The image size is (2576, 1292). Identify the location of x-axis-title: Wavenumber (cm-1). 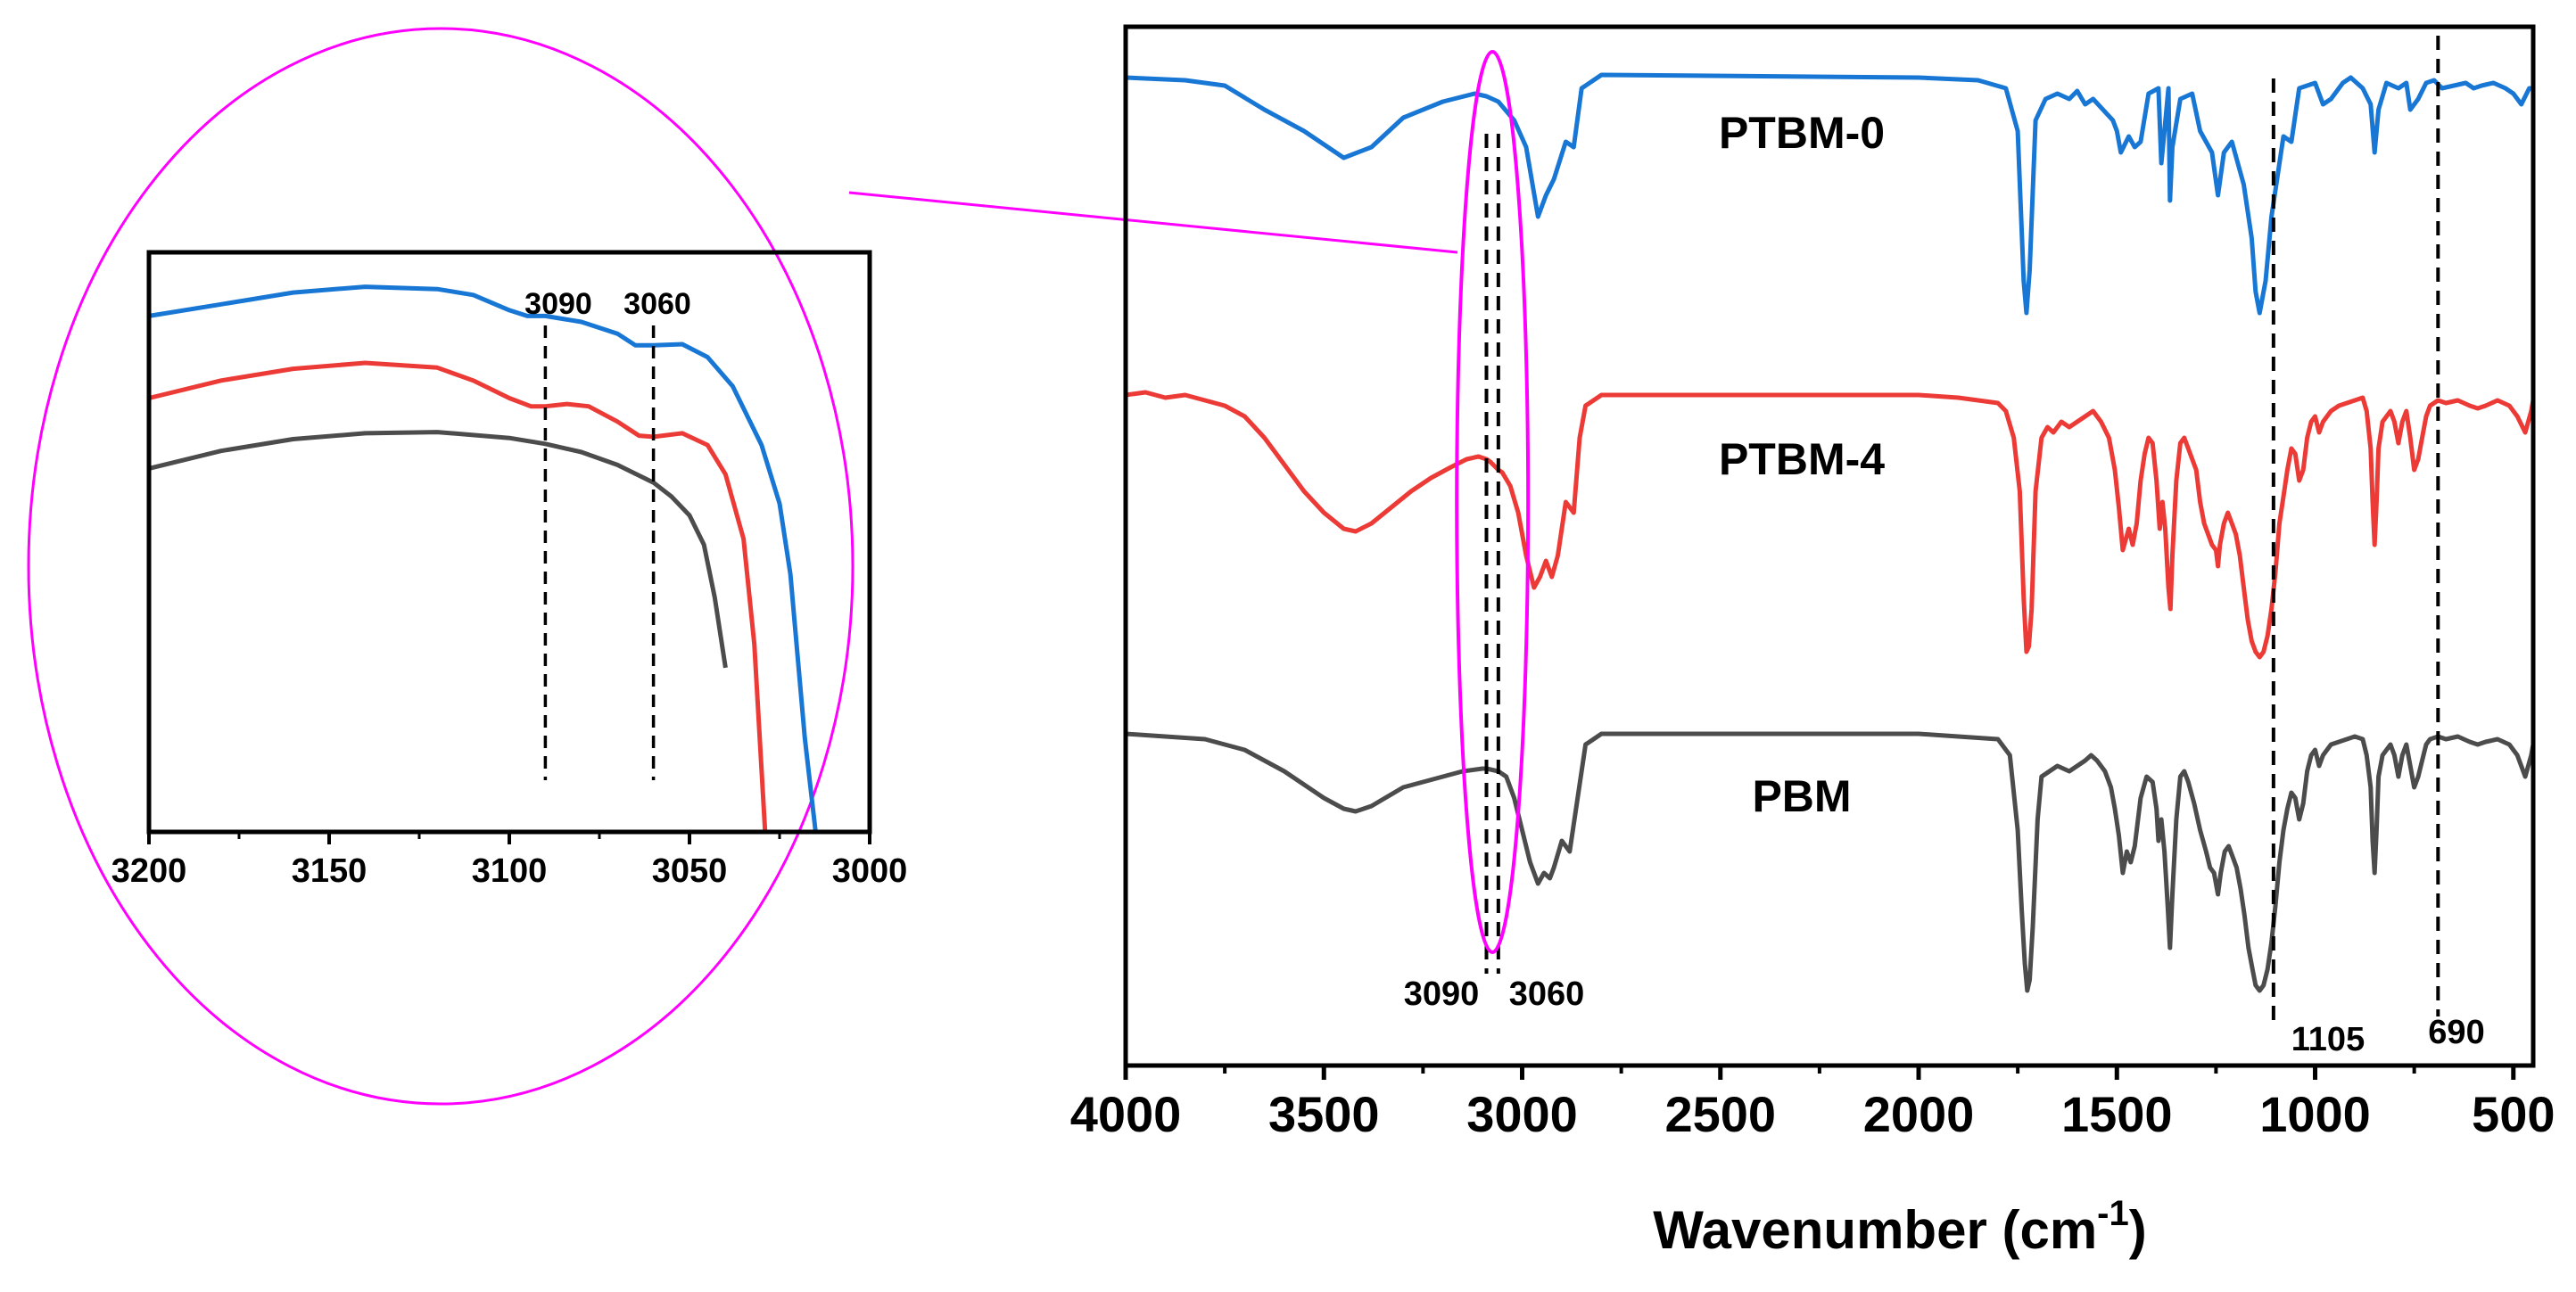
(1900, 1227).